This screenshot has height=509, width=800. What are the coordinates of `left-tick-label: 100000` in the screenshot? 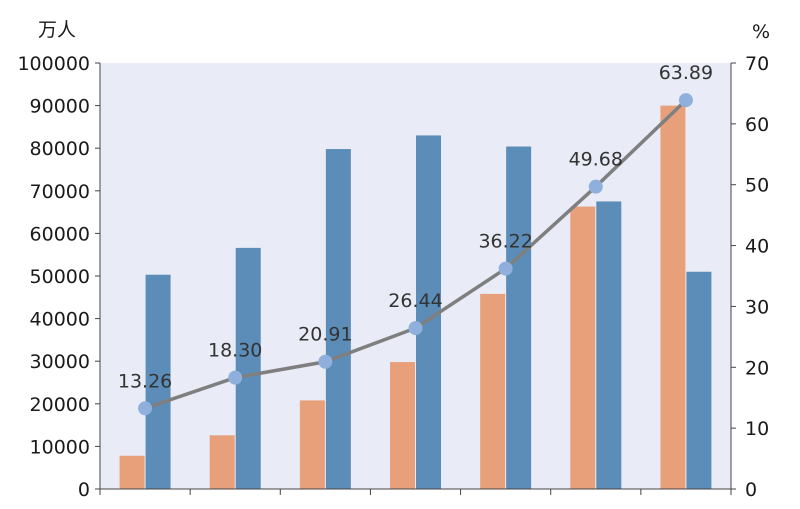 It's located at (53, 64).